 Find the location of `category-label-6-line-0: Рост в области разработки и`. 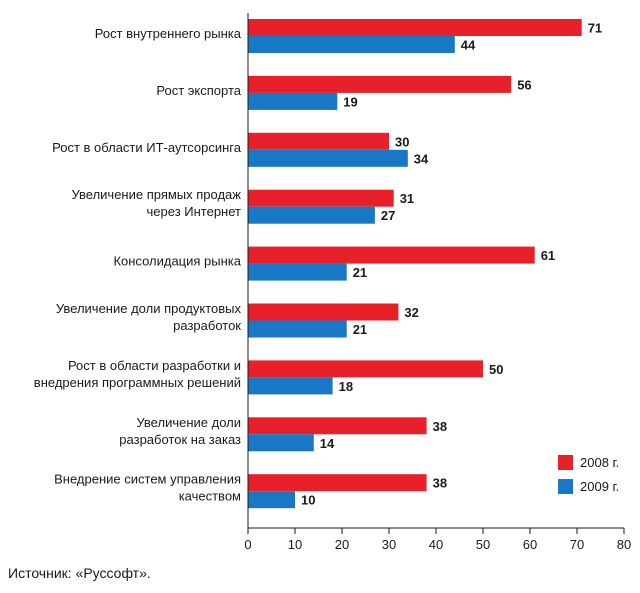

category-label-6-line-0: Рост в области разработки и is located at coordinates (154, 365).